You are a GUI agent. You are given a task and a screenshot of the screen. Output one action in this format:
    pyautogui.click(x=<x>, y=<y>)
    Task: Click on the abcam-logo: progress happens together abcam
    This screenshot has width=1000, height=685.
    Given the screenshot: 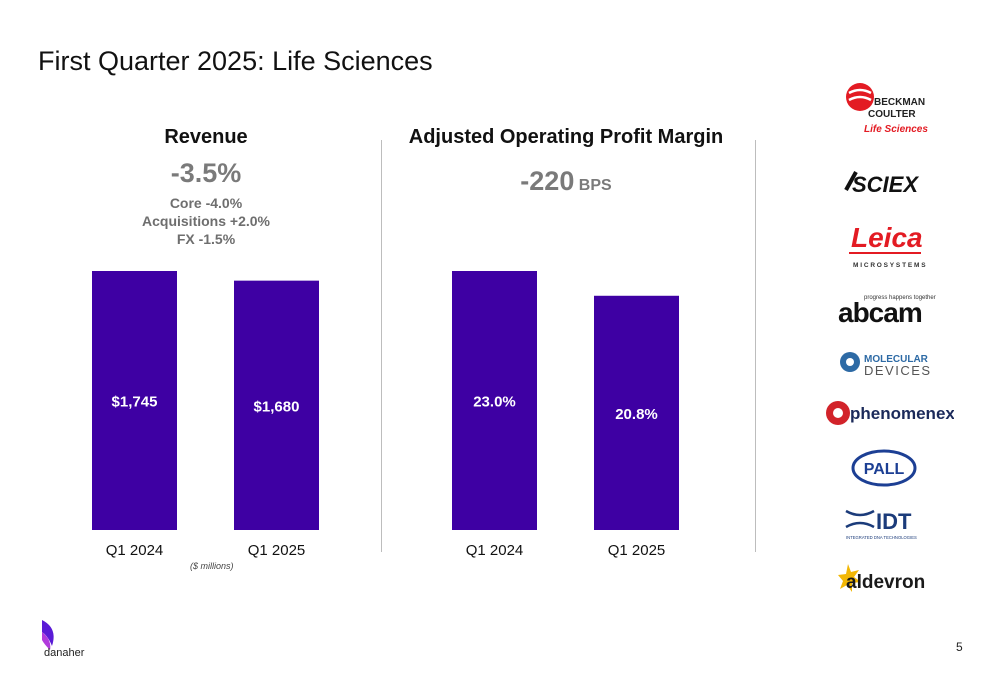 What is the action you would take?
    pyautogui.click(x=887, y=311)
    